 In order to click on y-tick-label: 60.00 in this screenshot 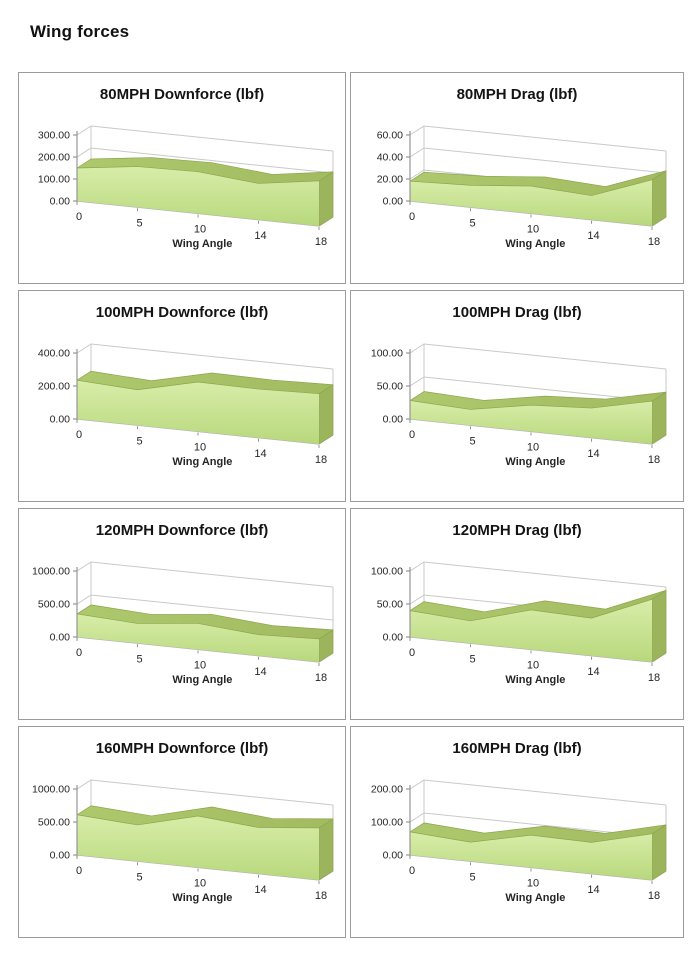, I will do `click(390, 136)`.